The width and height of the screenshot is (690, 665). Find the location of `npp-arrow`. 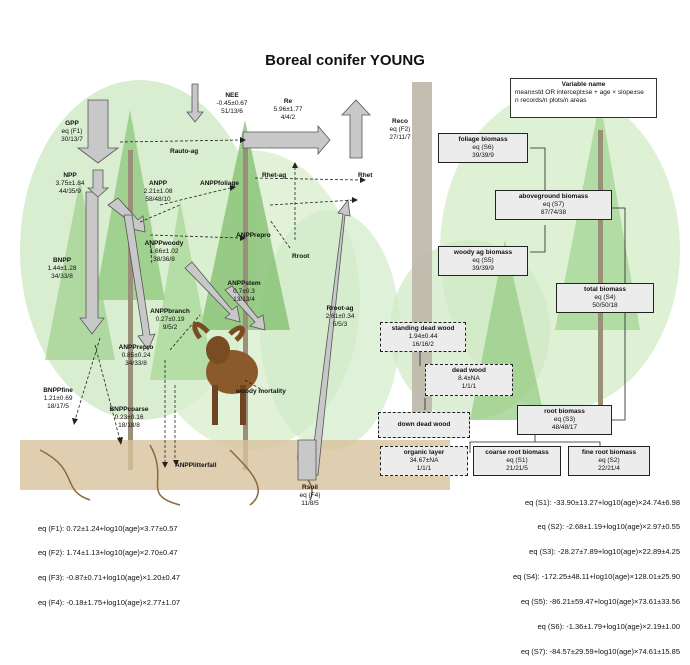

npp-arrow is located at coordinates (98, 183).